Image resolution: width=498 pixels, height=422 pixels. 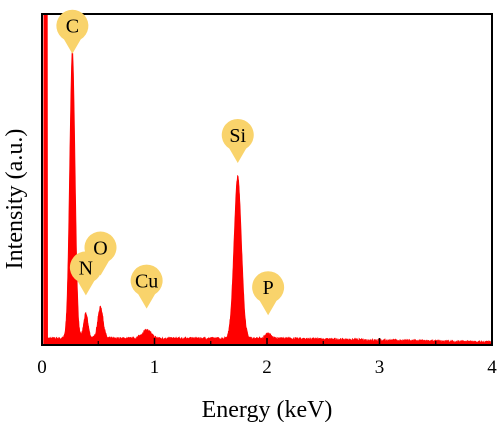 What do you see at coordinates (492, 367) in the screenshot?
I see `x-tick-label: 4` at bounding box center [492, 367].